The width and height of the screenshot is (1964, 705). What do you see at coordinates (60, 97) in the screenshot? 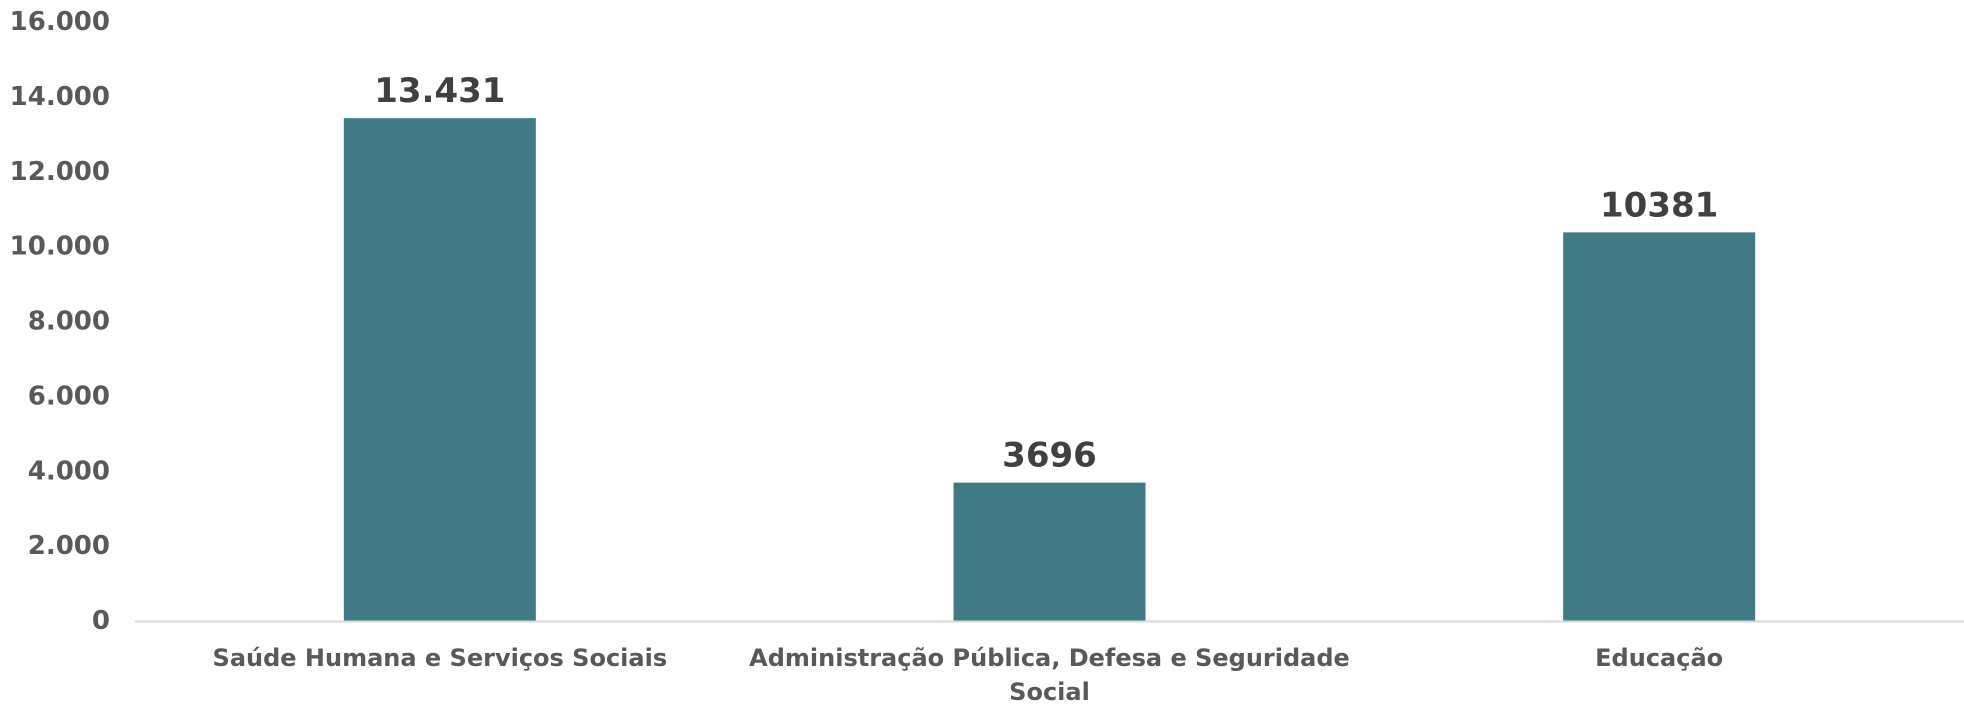
I see `y-tick-label: 14.000` at bounding box center [60, 97].